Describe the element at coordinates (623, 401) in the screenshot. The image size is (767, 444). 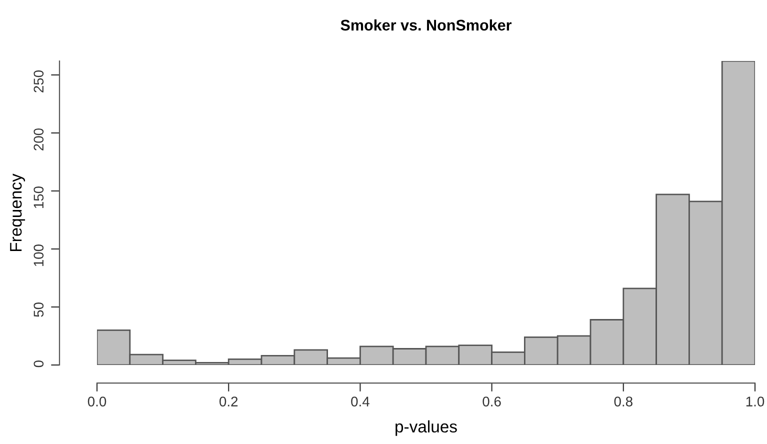
I see `x-tick-label: 0.8` at that location.